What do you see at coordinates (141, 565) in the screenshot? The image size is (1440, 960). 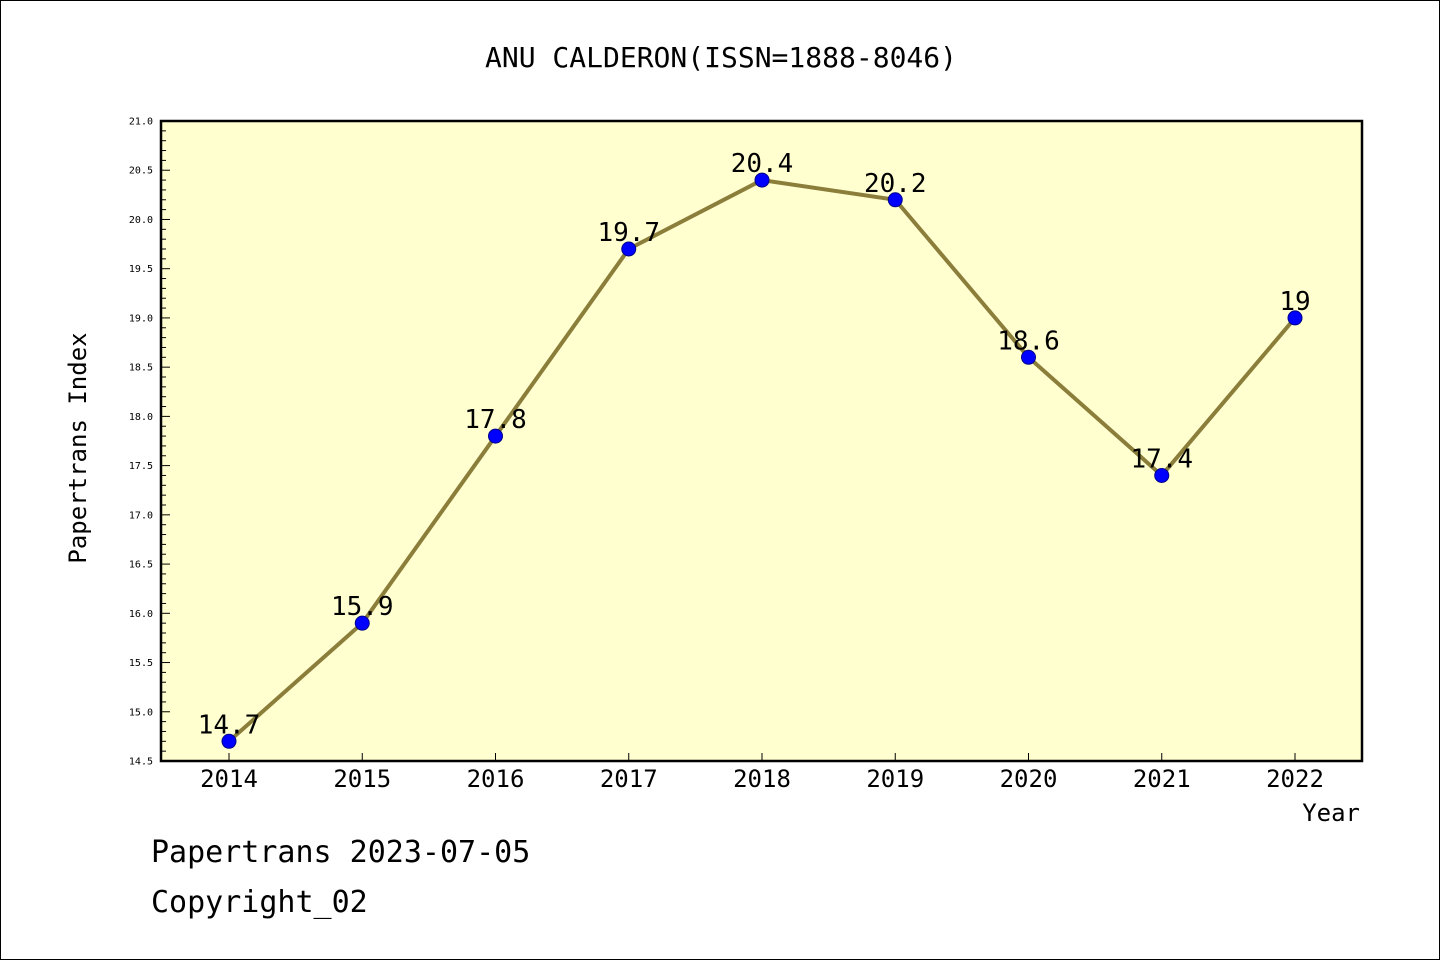 I see `y-tick-label: 16.5` at bounding box center [141, 565].